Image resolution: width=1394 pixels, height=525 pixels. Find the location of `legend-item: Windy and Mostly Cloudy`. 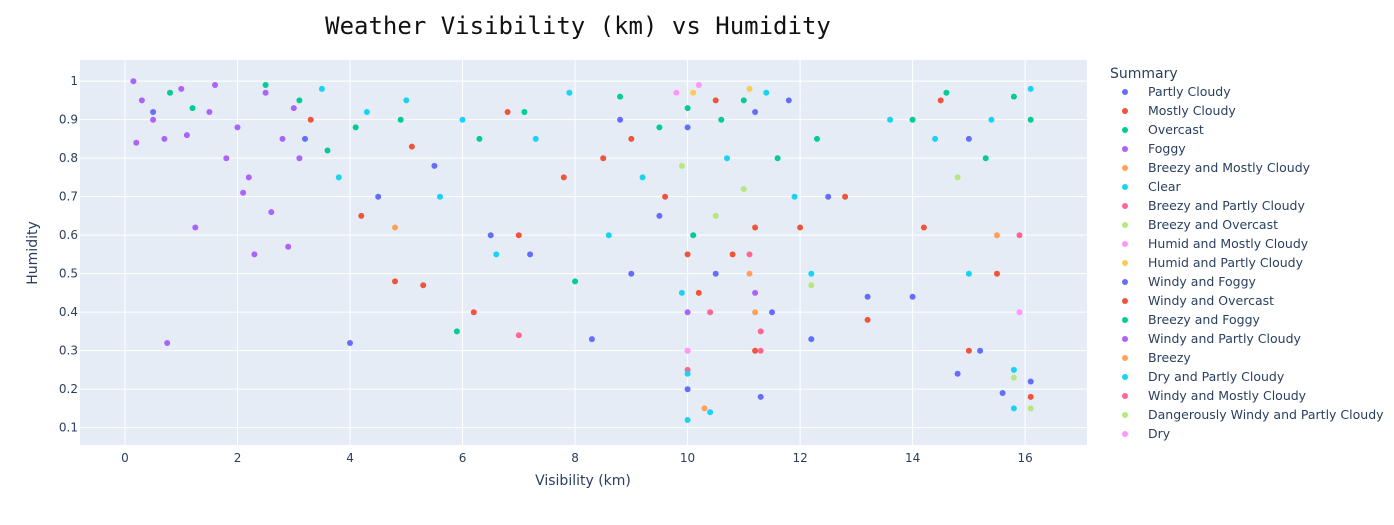

legend-item: Windy and Mostly Cloudy is located at coordinates (1214, 395).